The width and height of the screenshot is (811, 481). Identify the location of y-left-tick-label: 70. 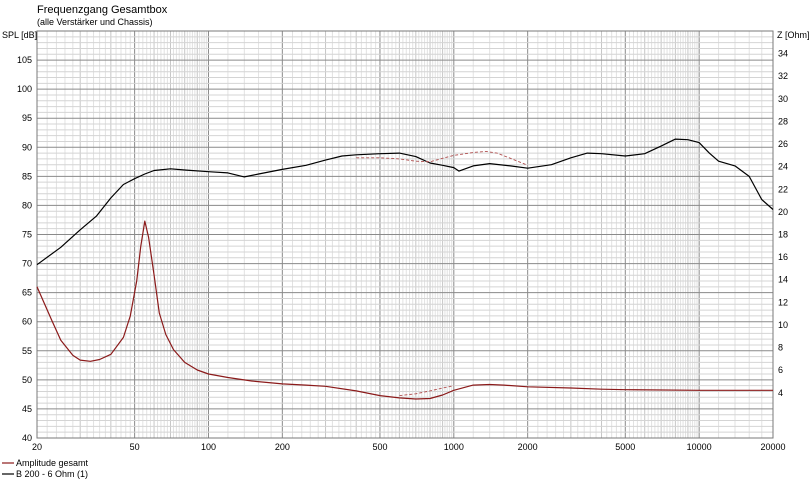
(27, 264).